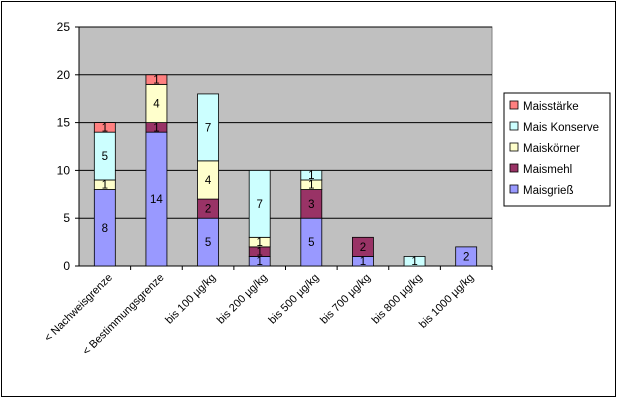 The width and height of the screenshot is (619, 400). I want to click on x-tick-label: bis 500 µg/kg, so click(294, 299).